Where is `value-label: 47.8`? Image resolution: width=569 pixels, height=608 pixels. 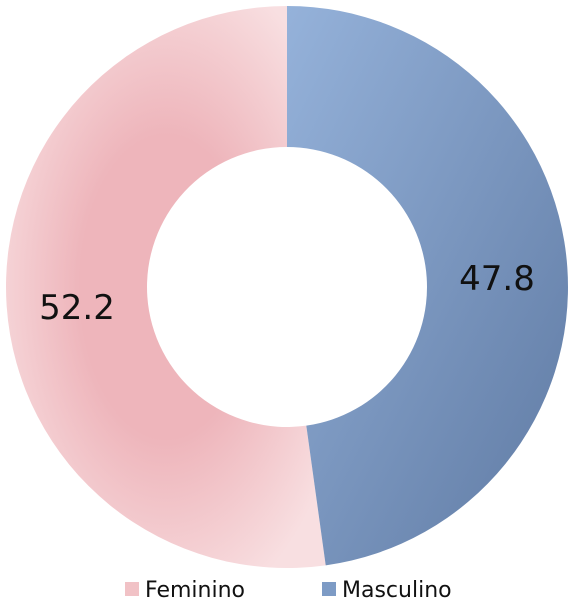
value-label: 47.8 is located at coordinates (497, 279).